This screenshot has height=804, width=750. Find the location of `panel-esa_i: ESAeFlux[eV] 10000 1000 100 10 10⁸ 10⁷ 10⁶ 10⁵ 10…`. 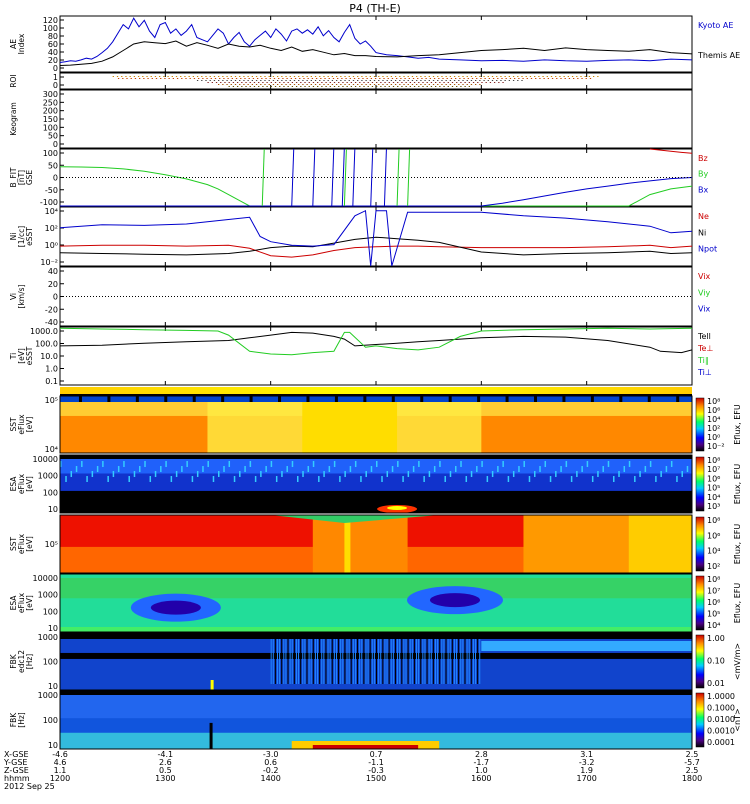

panel-esa_i: ESAeFlux[eV] 10000 1000 100 10 10⁸ 10⁷ 10⁶ 10⁵ 10… is located at coordinates (375, 603).